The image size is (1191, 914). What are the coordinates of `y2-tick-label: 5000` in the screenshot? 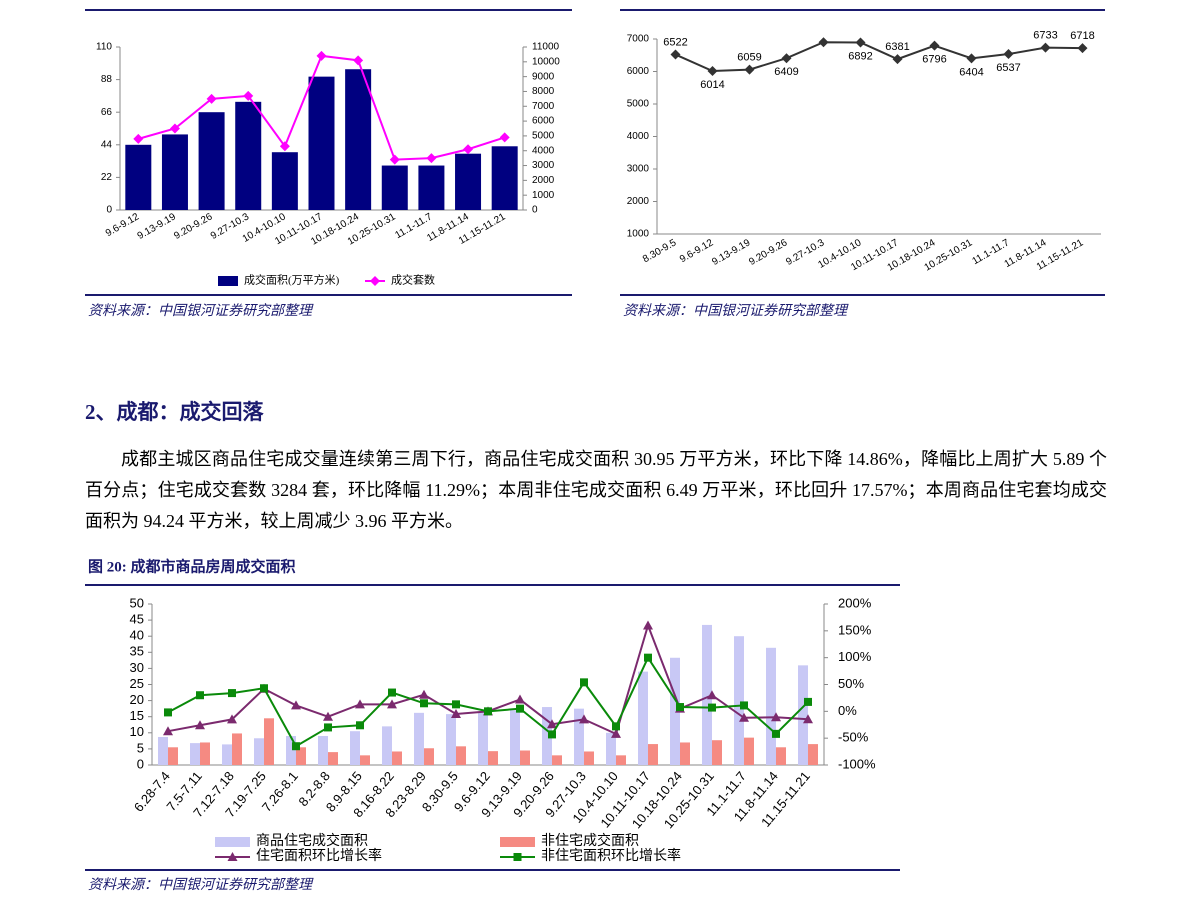 It's located at (543, 136).